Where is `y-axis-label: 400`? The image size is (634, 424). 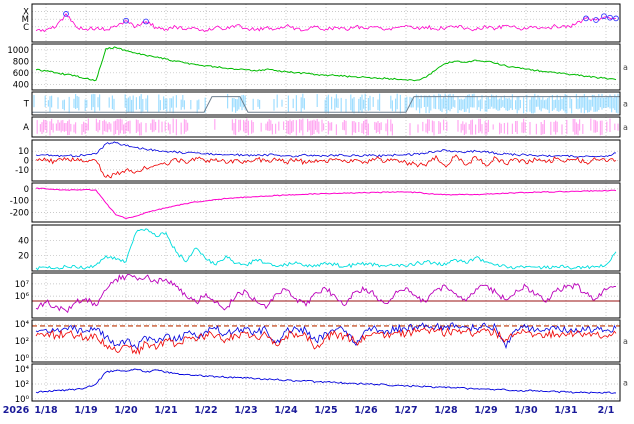 y-axis-label: 400 is located at coordinates (21, 85).